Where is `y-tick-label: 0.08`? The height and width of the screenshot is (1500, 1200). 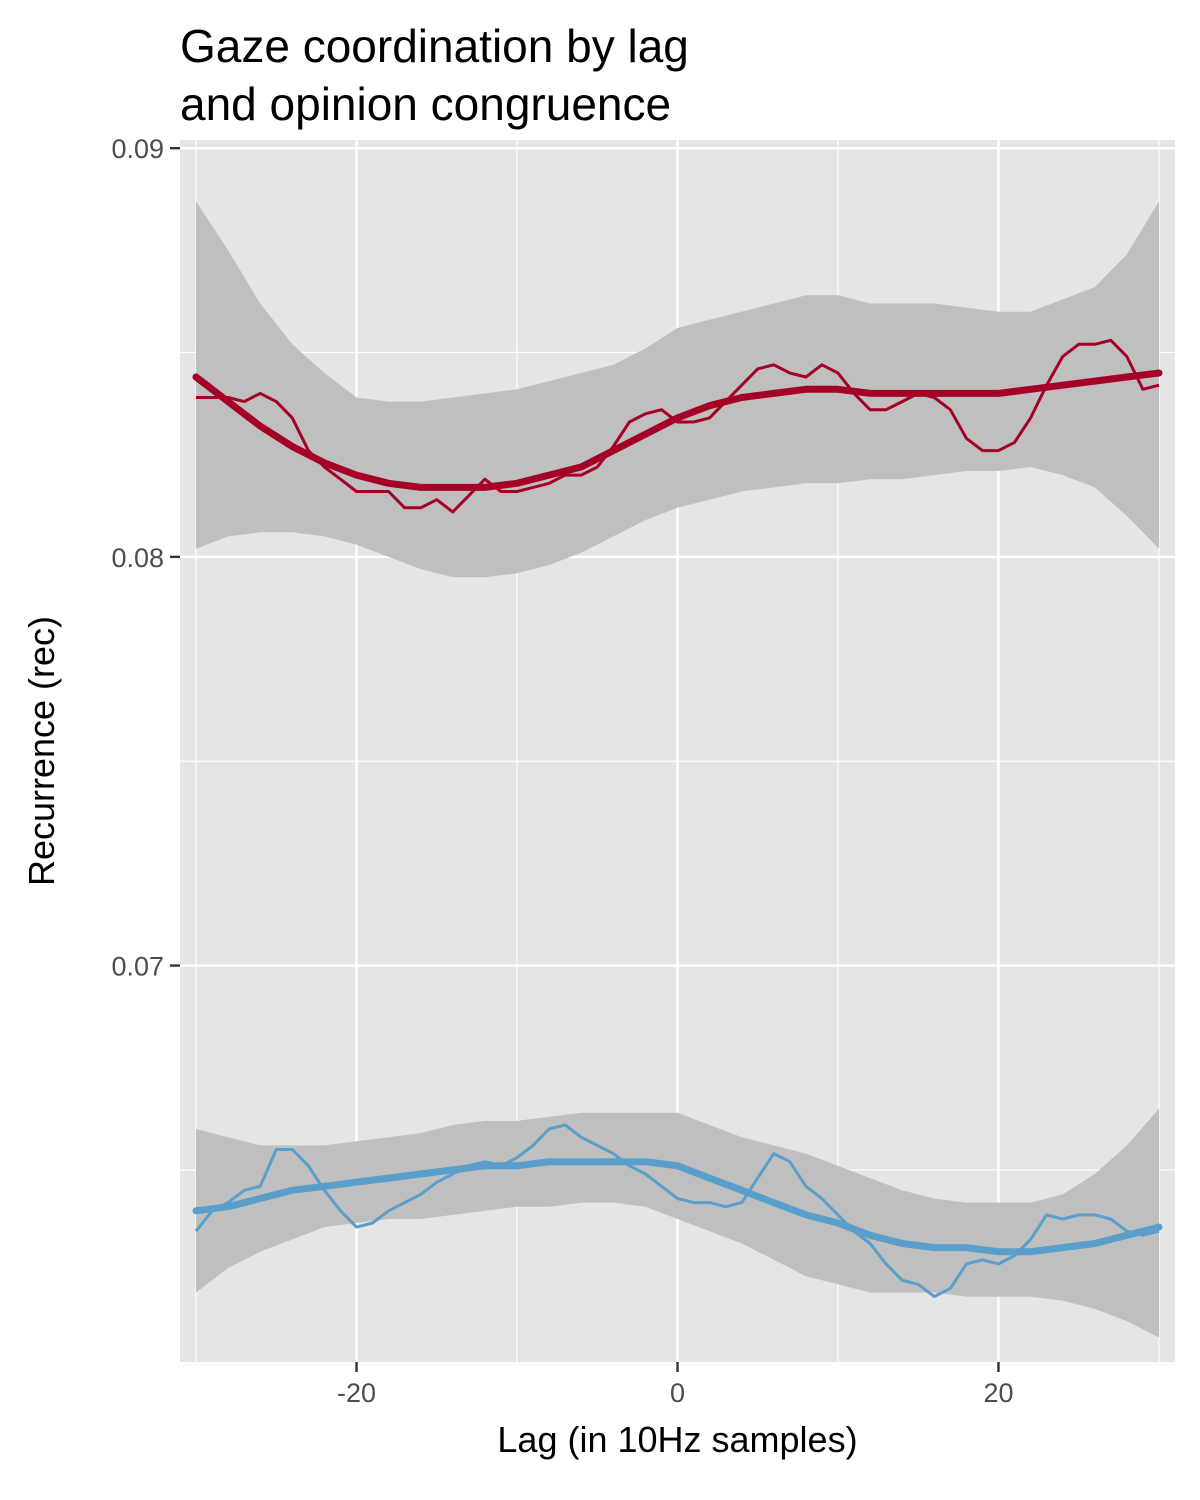
y-tick-label: 0.08 is located at coordinates (137, 558).